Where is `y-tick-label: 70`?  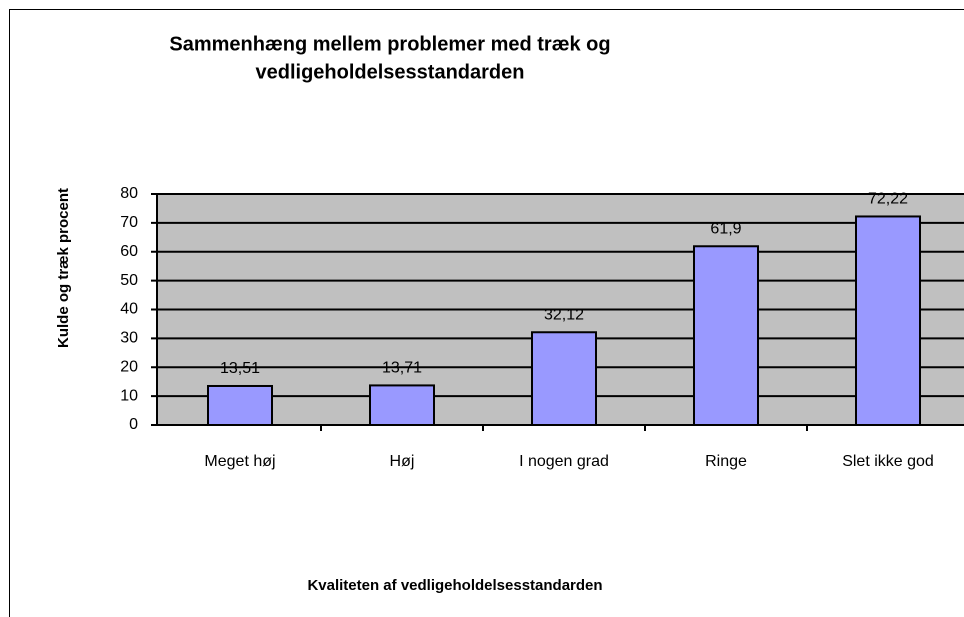
y-tick-label: 70 is located at coordinates (129, 222).